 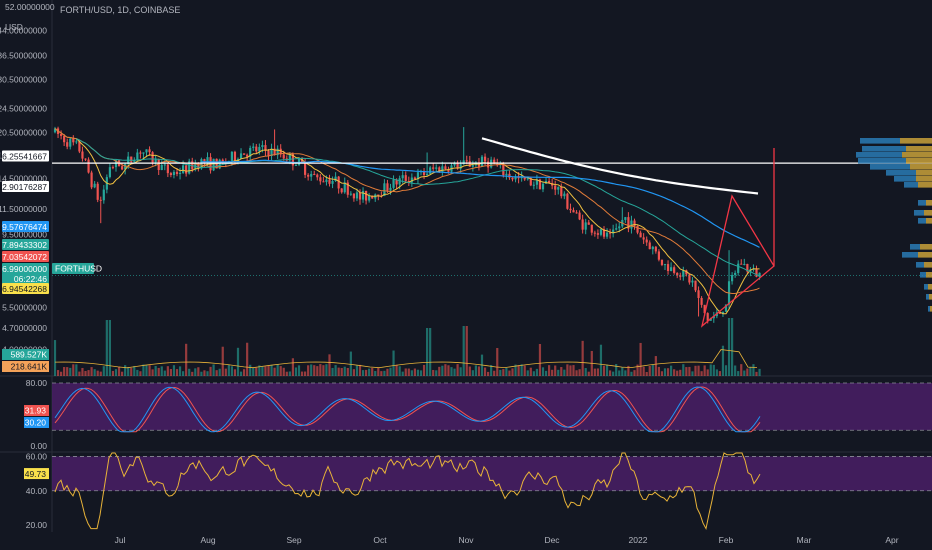 I want to click on stoch-k-line, so click(x=407, y=409).